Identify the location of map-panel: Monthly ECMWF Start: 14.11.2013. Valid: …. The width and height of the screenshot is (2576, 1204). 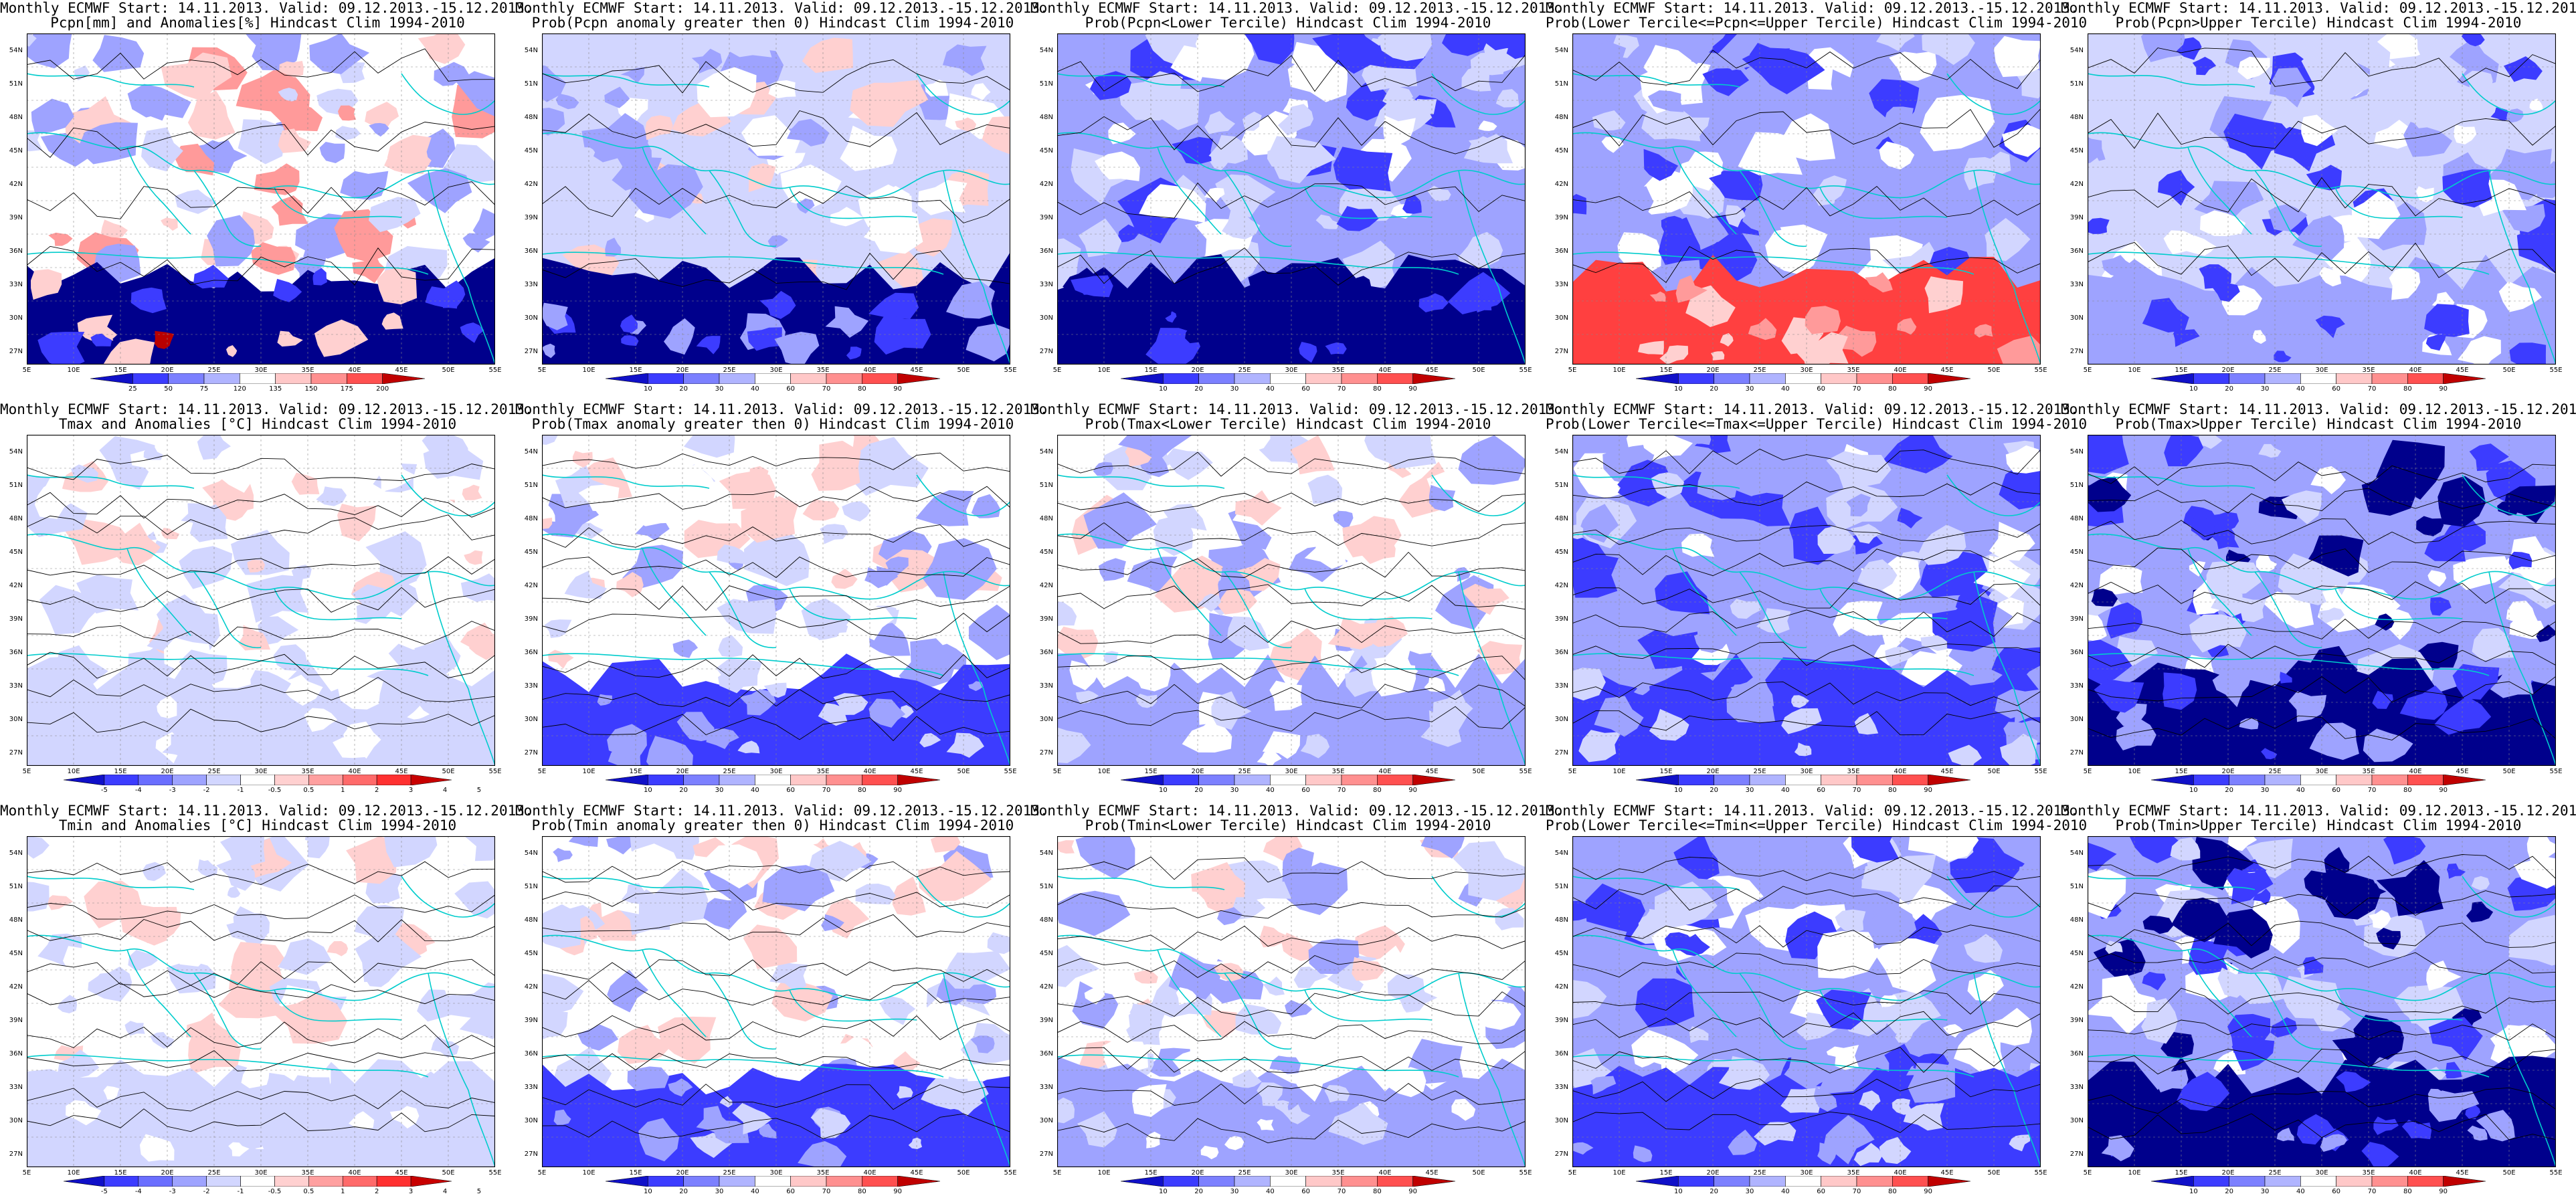
(1297, 1003).